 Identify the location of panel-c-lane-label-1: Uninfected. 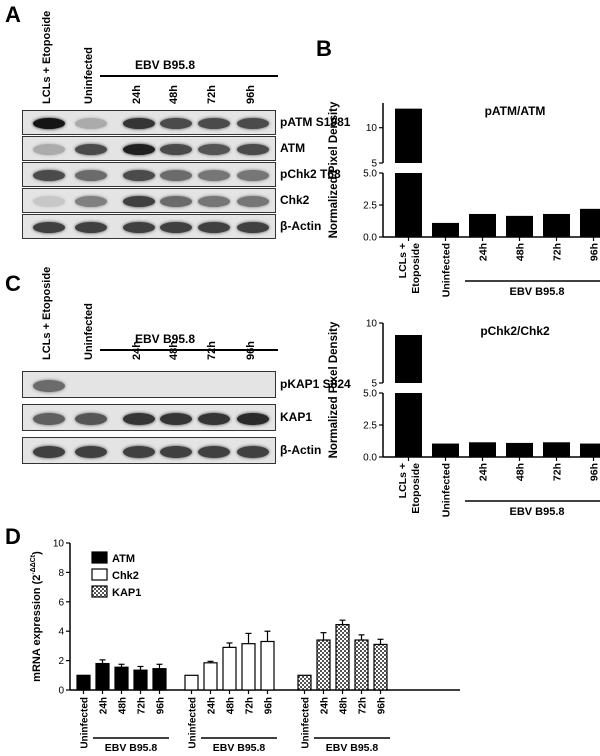
(89, 331).